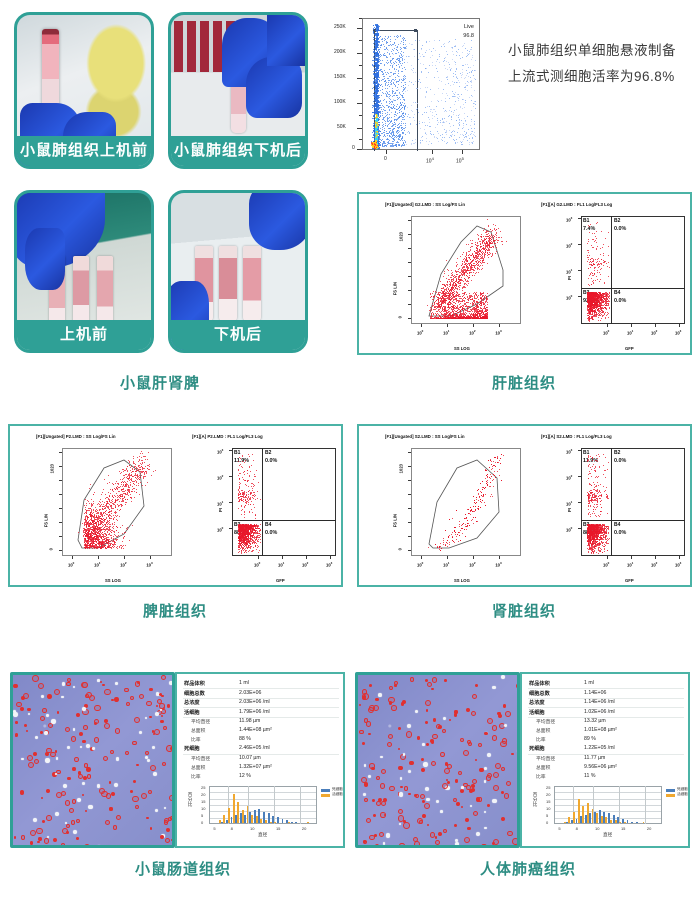 The width and height of the screenshot is (700, 900). I want to click on counter-row-value: 11 %, so click(589, 776).